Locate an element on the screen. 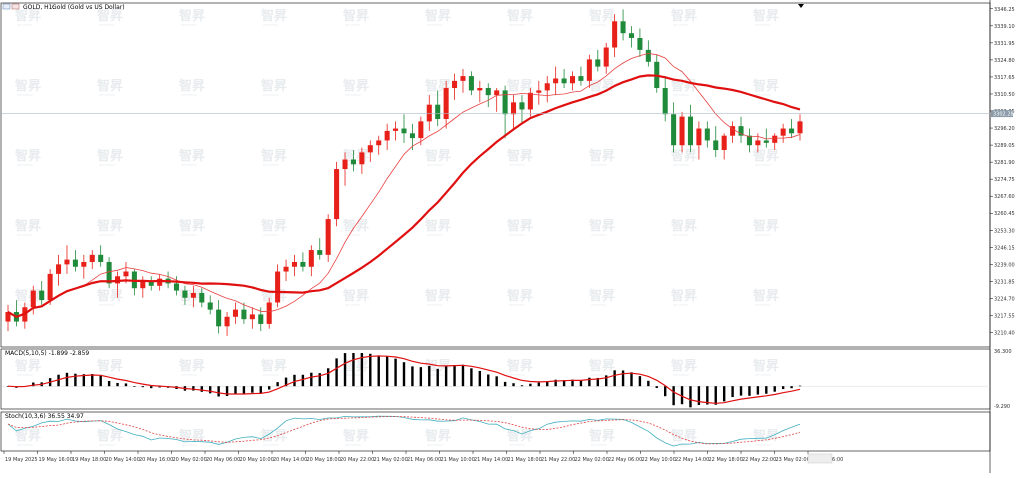 This screenshot has height=478, width=1024. macd-pane is located at coordinates (496, 380).